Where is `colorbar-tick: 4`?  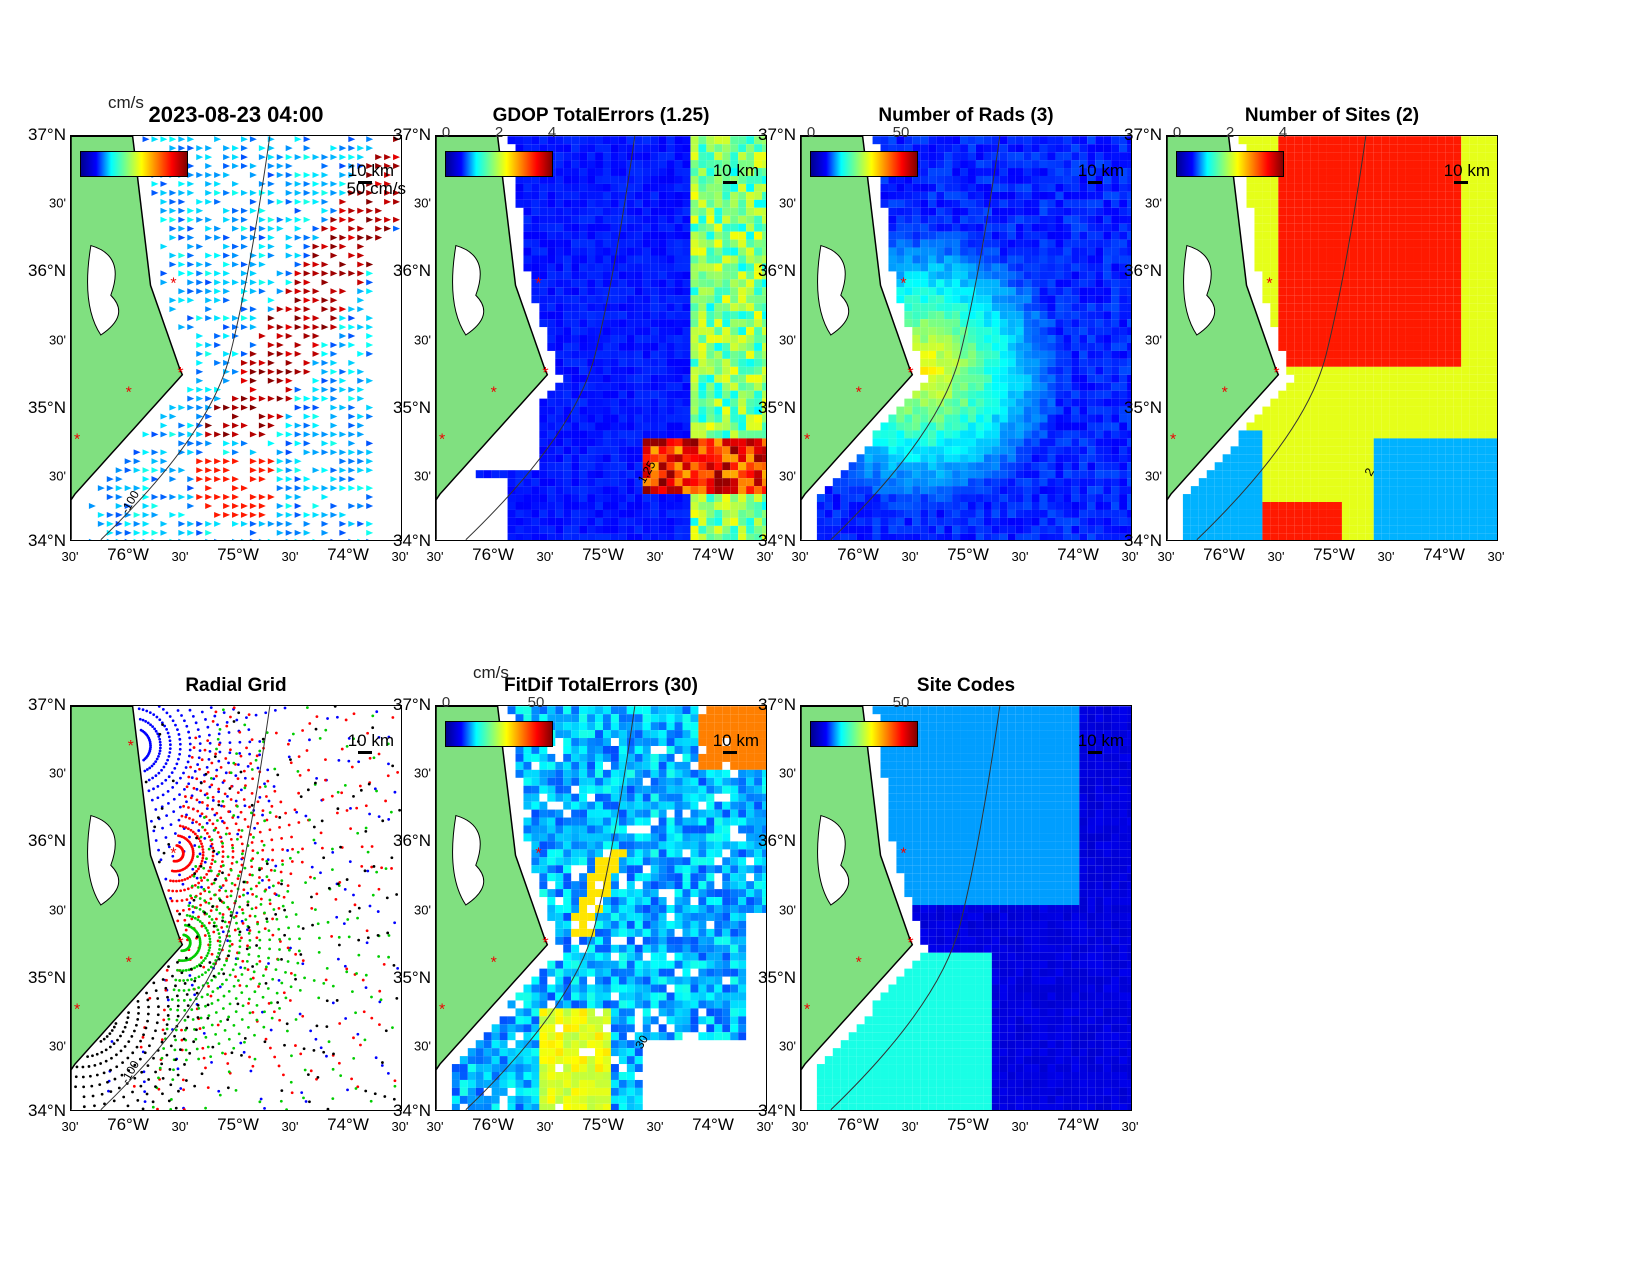 colorbar-tick: 4 is located at coordinates (552, 132).